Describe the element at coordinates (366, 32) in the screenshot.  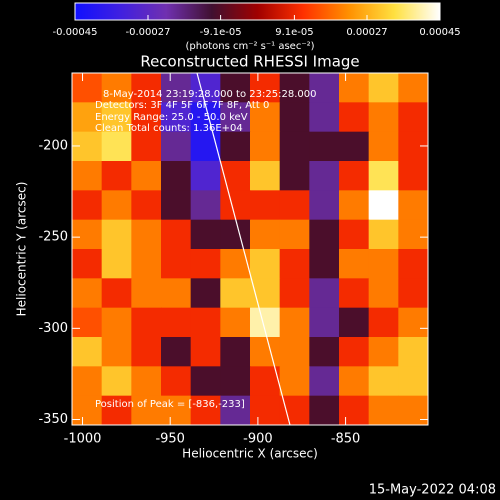
I see `colorbar-tick-label: 0.00027` at that location.